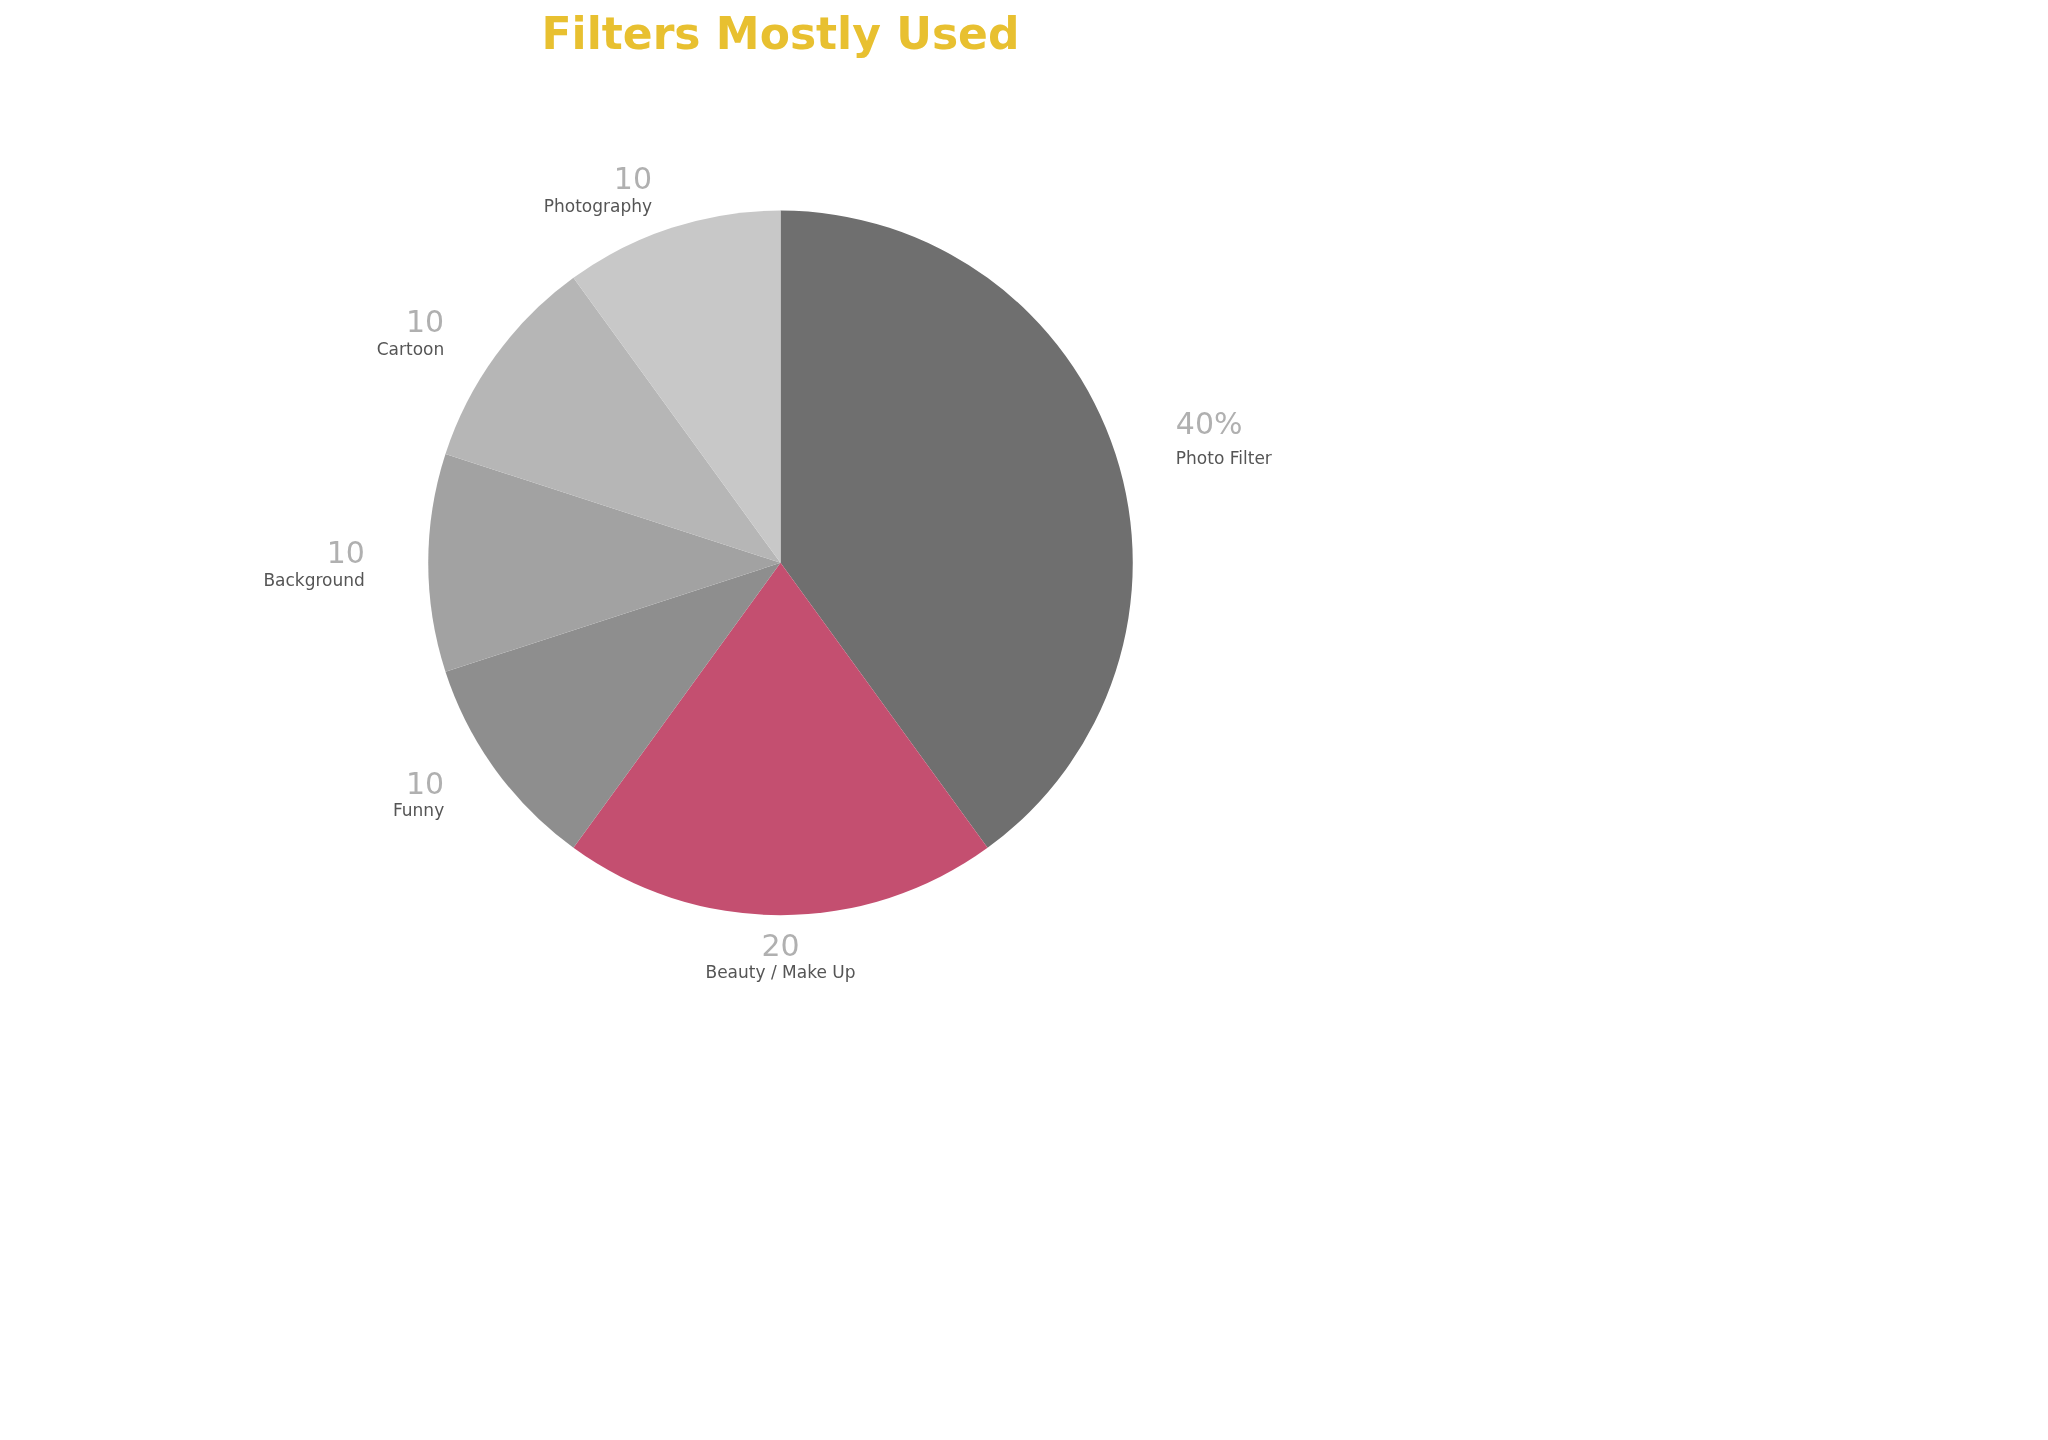  Describe the element at coordinates (780, 945) in the screenshot. I see `data-label: 20` at that location.